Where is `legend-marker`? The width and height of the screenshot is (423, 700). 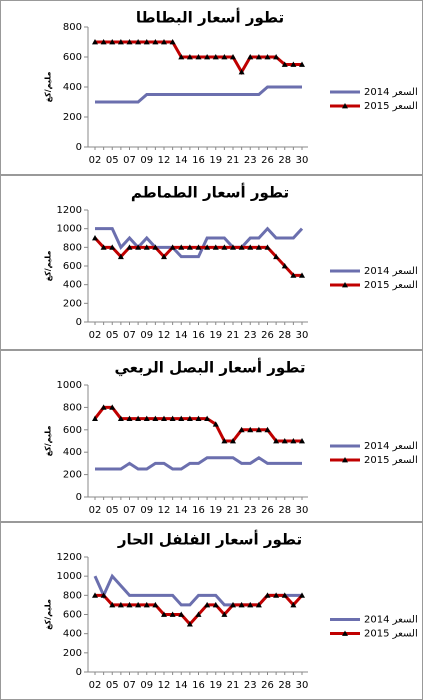
legend-marker is located at coordinates (345, 106).